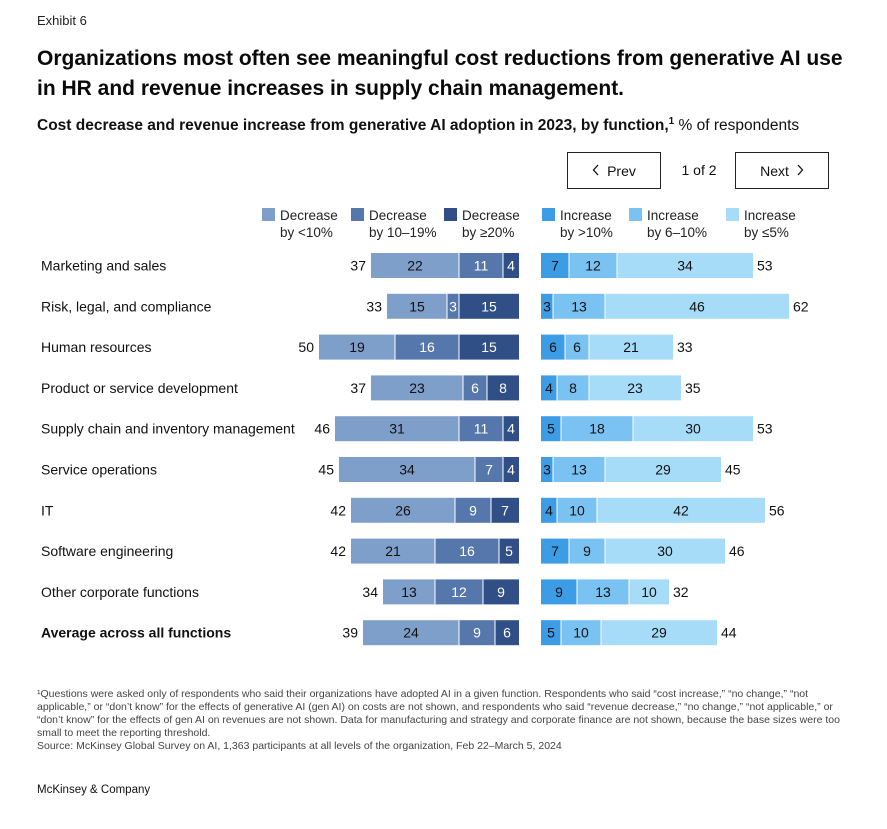 Image resolution: width=887 pixels, height=829 pixels. I want to click on category-label: Product or service development, so click(139, 388).